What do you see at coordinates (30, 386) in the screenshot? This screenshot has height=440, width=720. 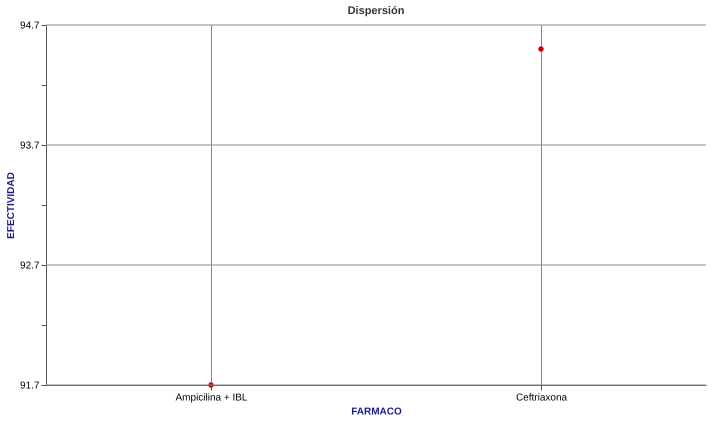 I see `y-tick-label: 91.7` at bounding box center [30, 386].